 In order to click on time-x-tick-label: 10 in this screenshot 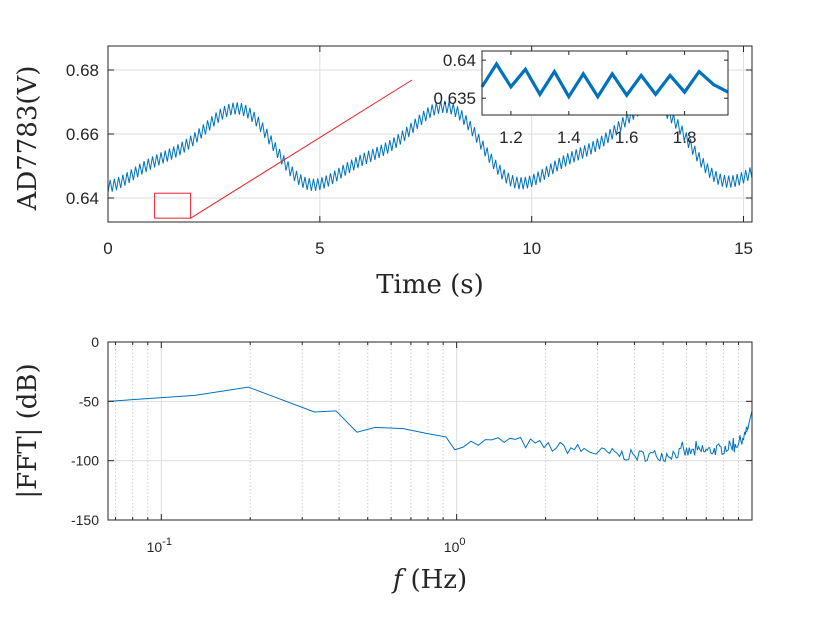, I will do `click(531, 248)`.